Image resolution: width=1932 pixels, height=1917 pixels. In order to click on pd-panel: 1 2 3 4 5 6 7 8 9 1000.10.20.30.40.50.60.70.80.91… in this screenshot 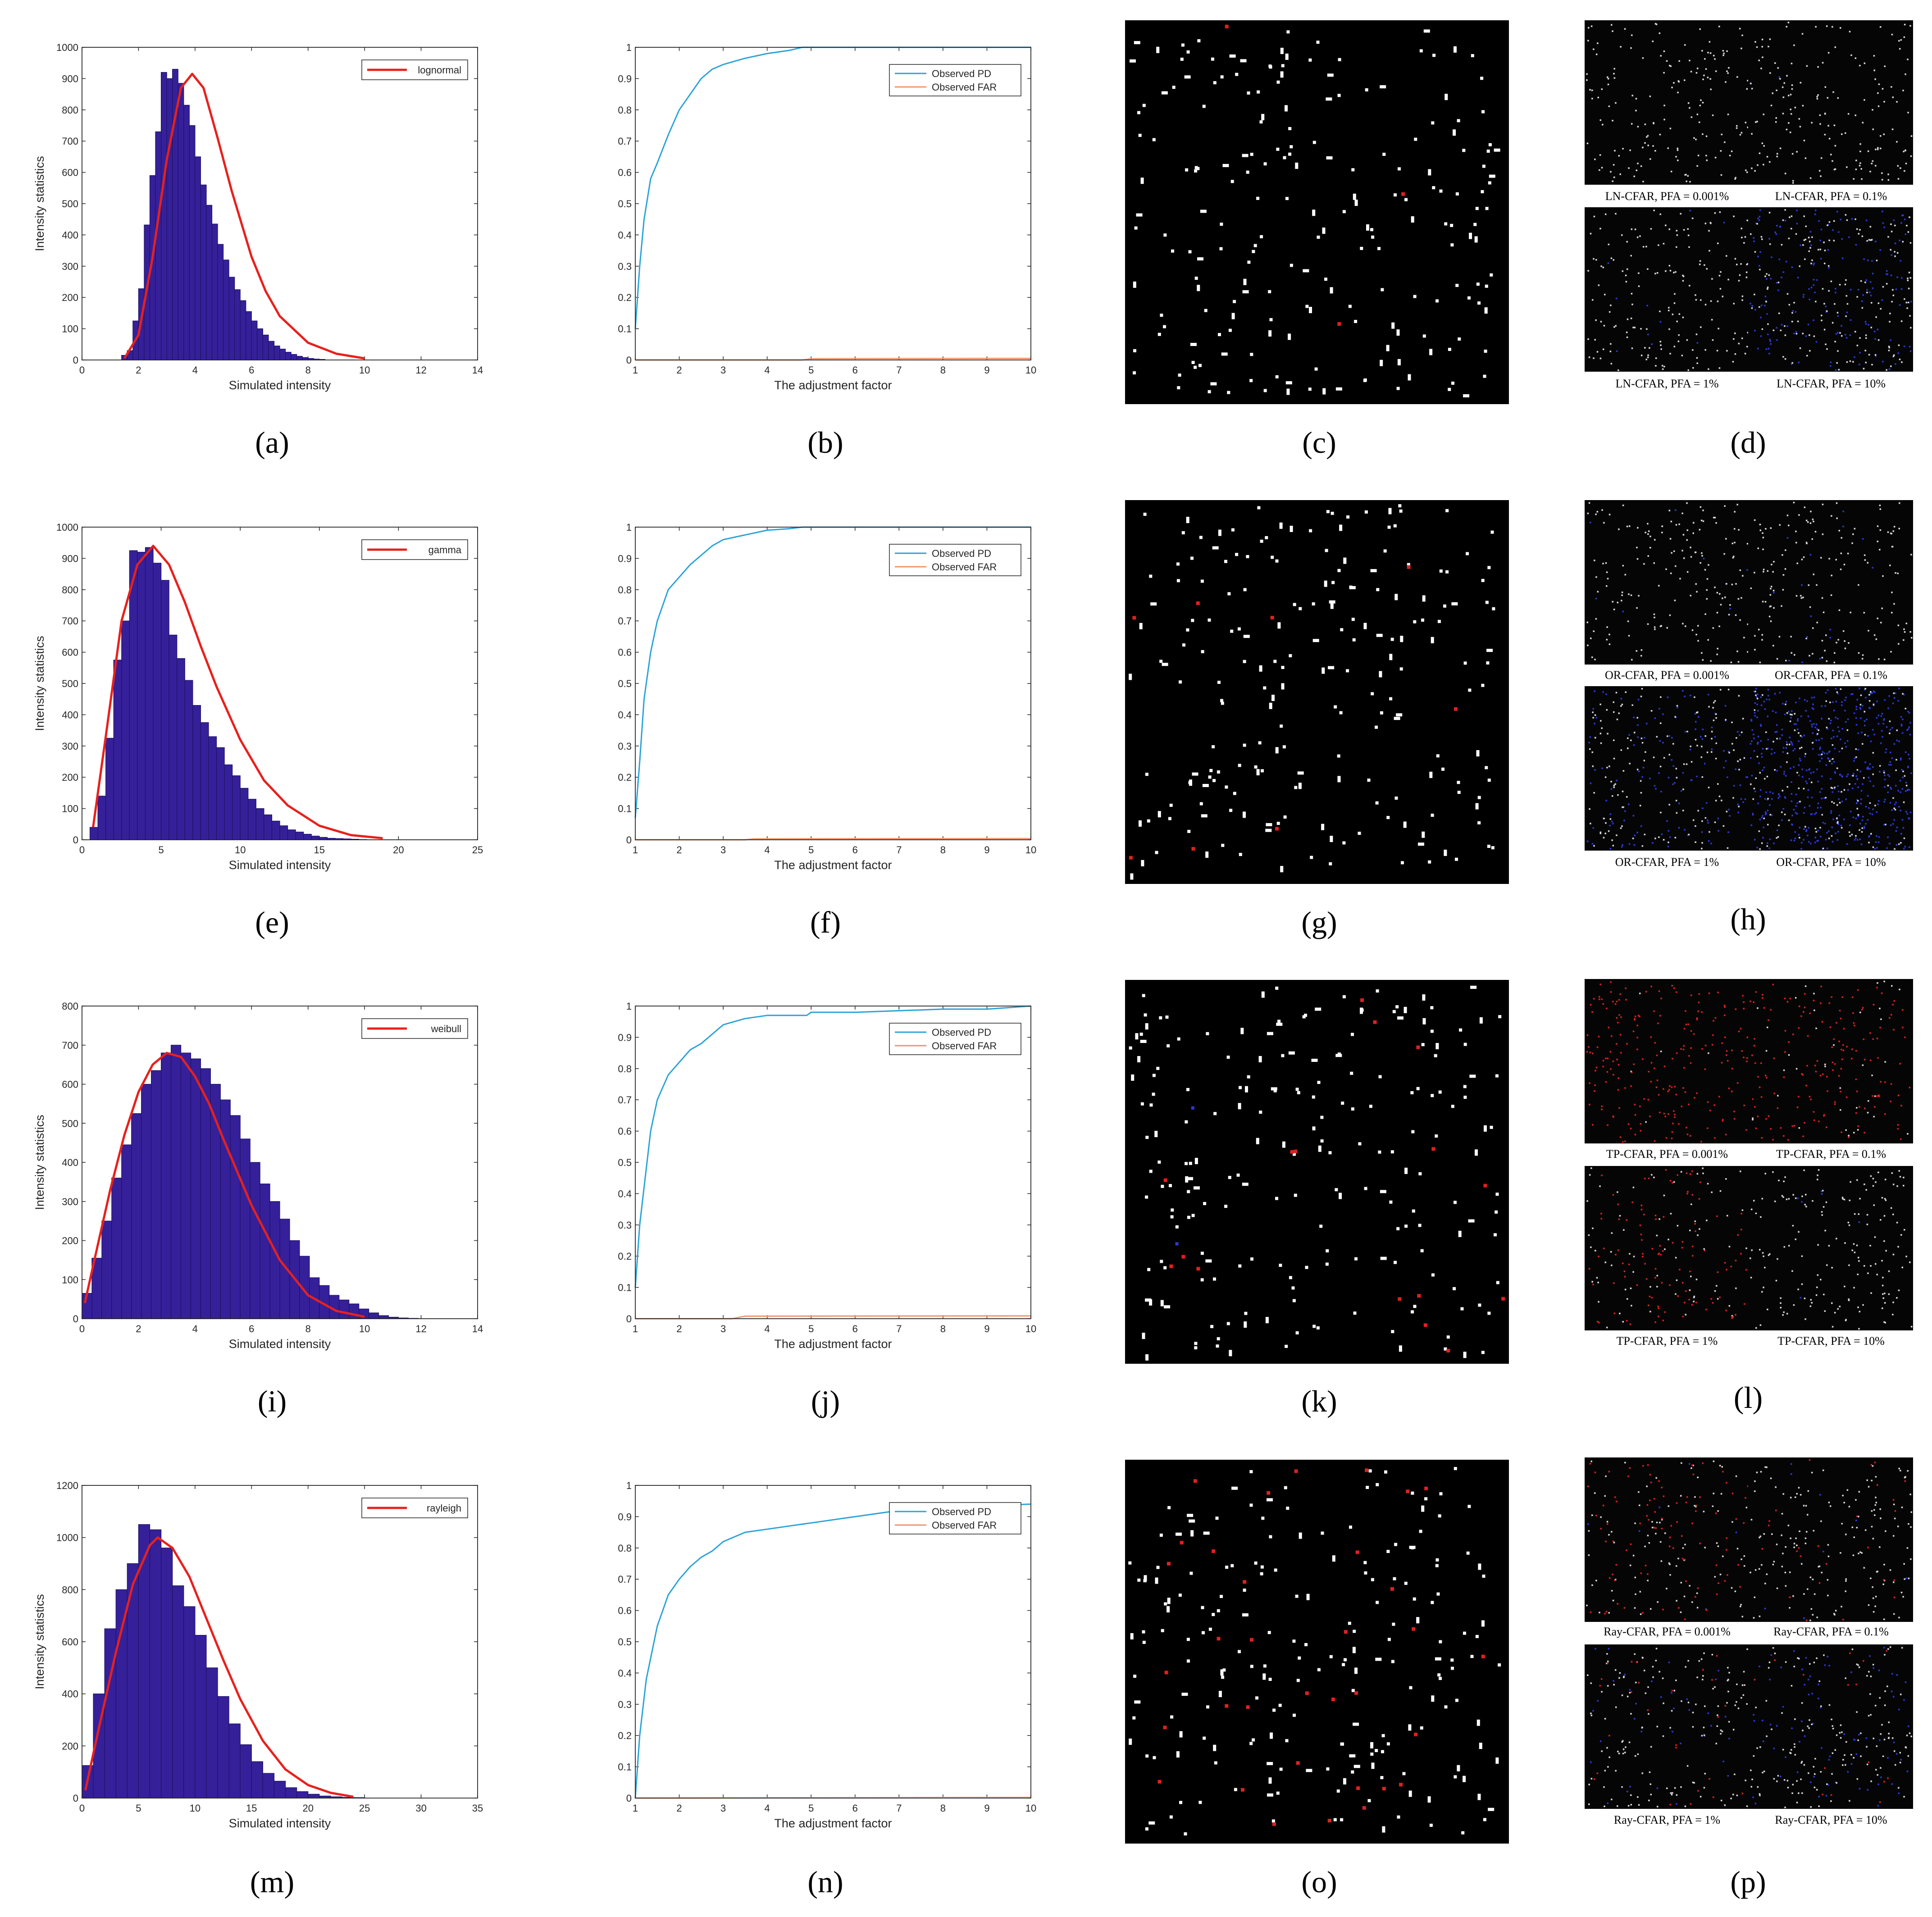, I will do `click(827, 697)`.